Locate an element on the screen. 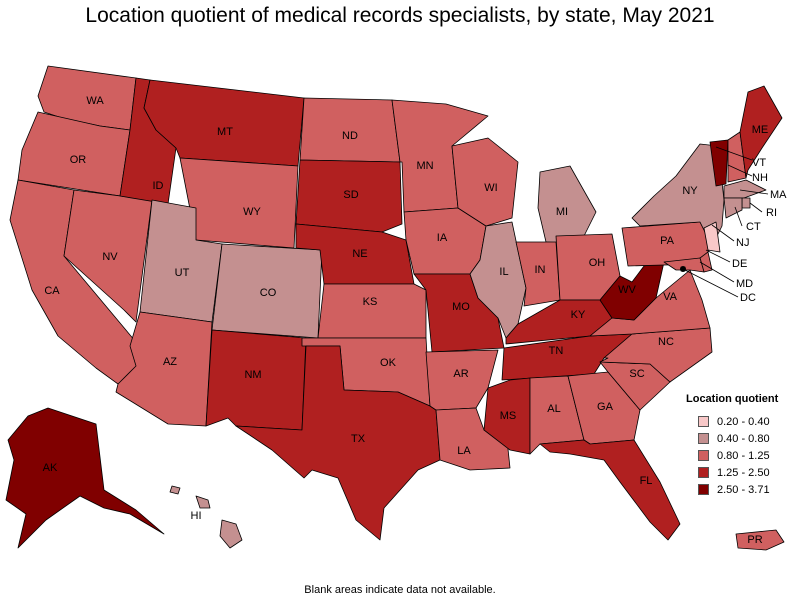  state-md is located at coordinates (684, 265).